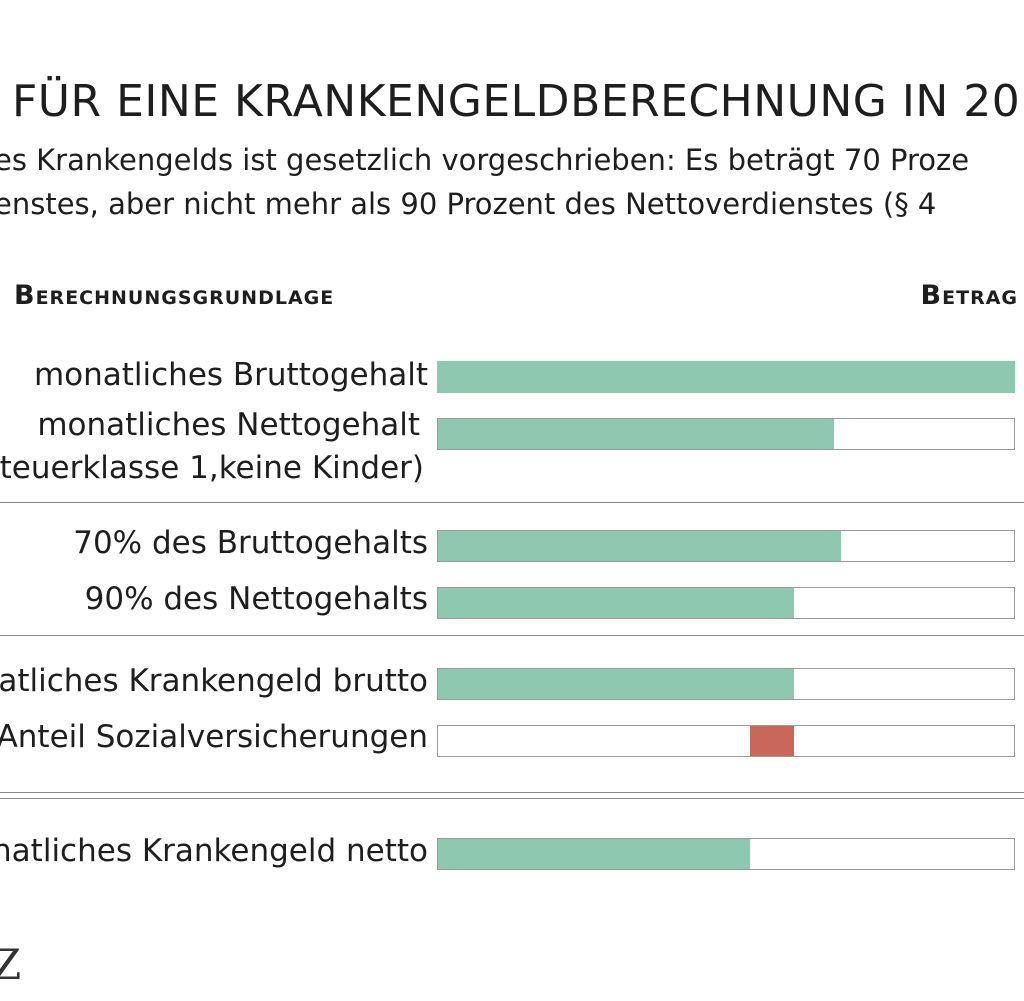  What do you see at coordinates (616, 603) in the screenshot?
I see `bar-90-netto` at bounding box center [616, 603].